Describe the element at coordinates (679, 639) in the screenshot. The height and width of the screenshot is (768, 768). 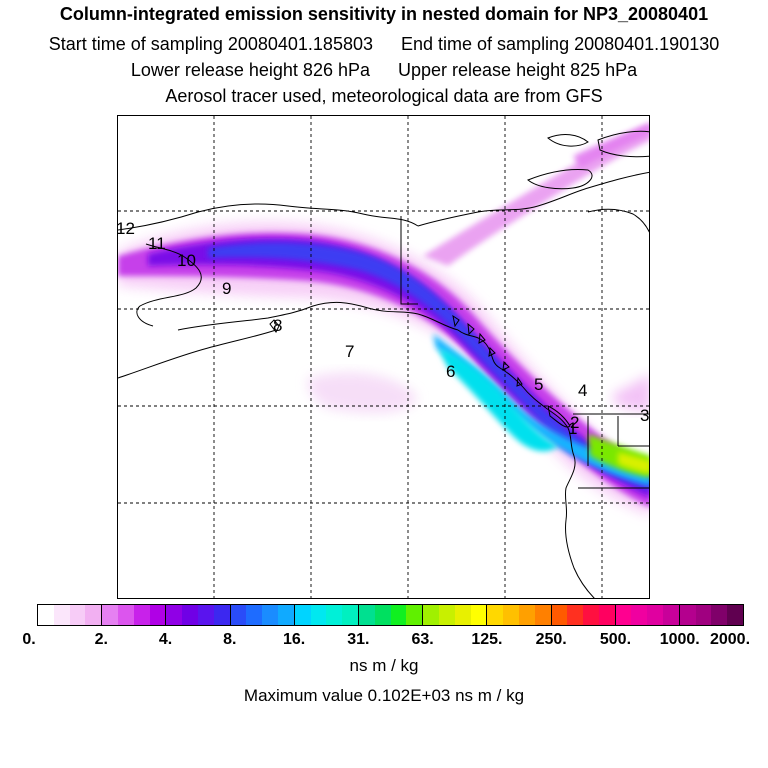
I see `colorbar-tick-label: 1000.` at that location.